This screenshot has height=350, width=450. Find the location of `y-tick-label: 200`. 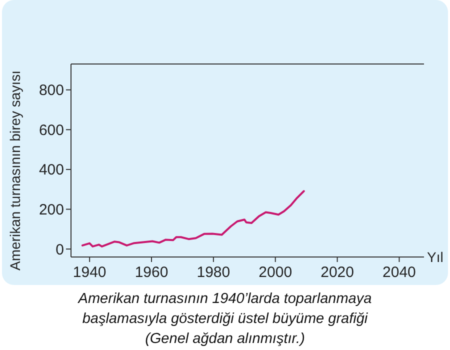

y-tick-label: 200 is located at coordinates (51, 209).